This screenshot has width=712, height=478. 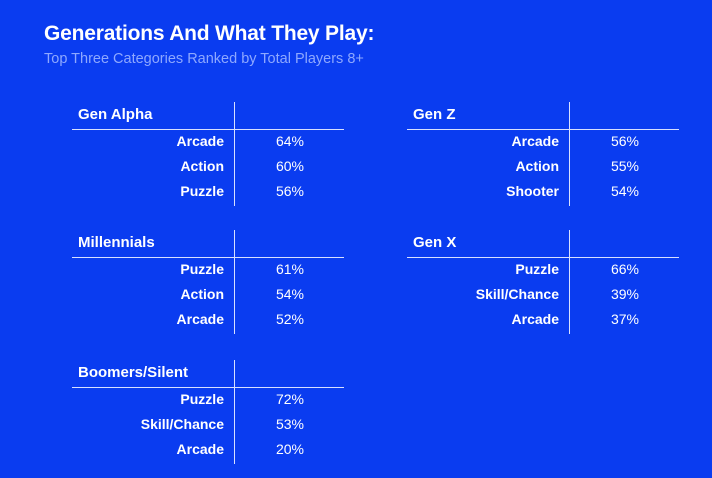 I want to click on generation-name: Gen Alpha, so click(x=115, y=114).